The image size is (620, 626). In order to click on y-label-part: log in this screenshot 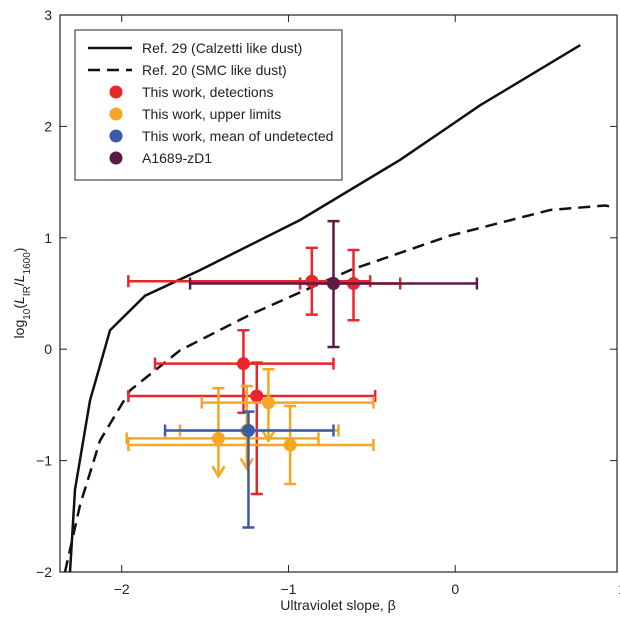, I will do `click(19, 329)`.